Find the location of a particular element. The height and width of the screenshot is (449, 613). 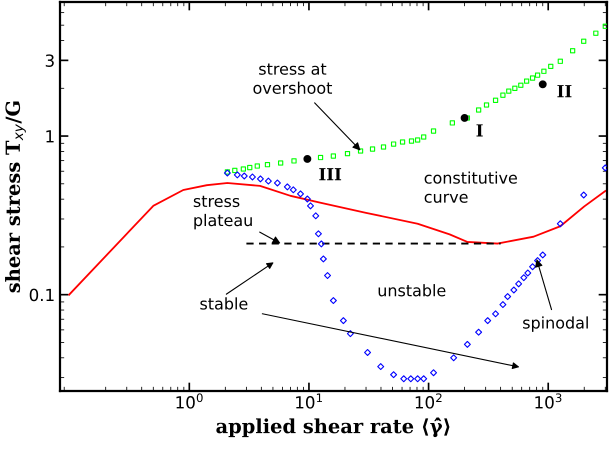

annotation: II is located at coordinates (564, 91).